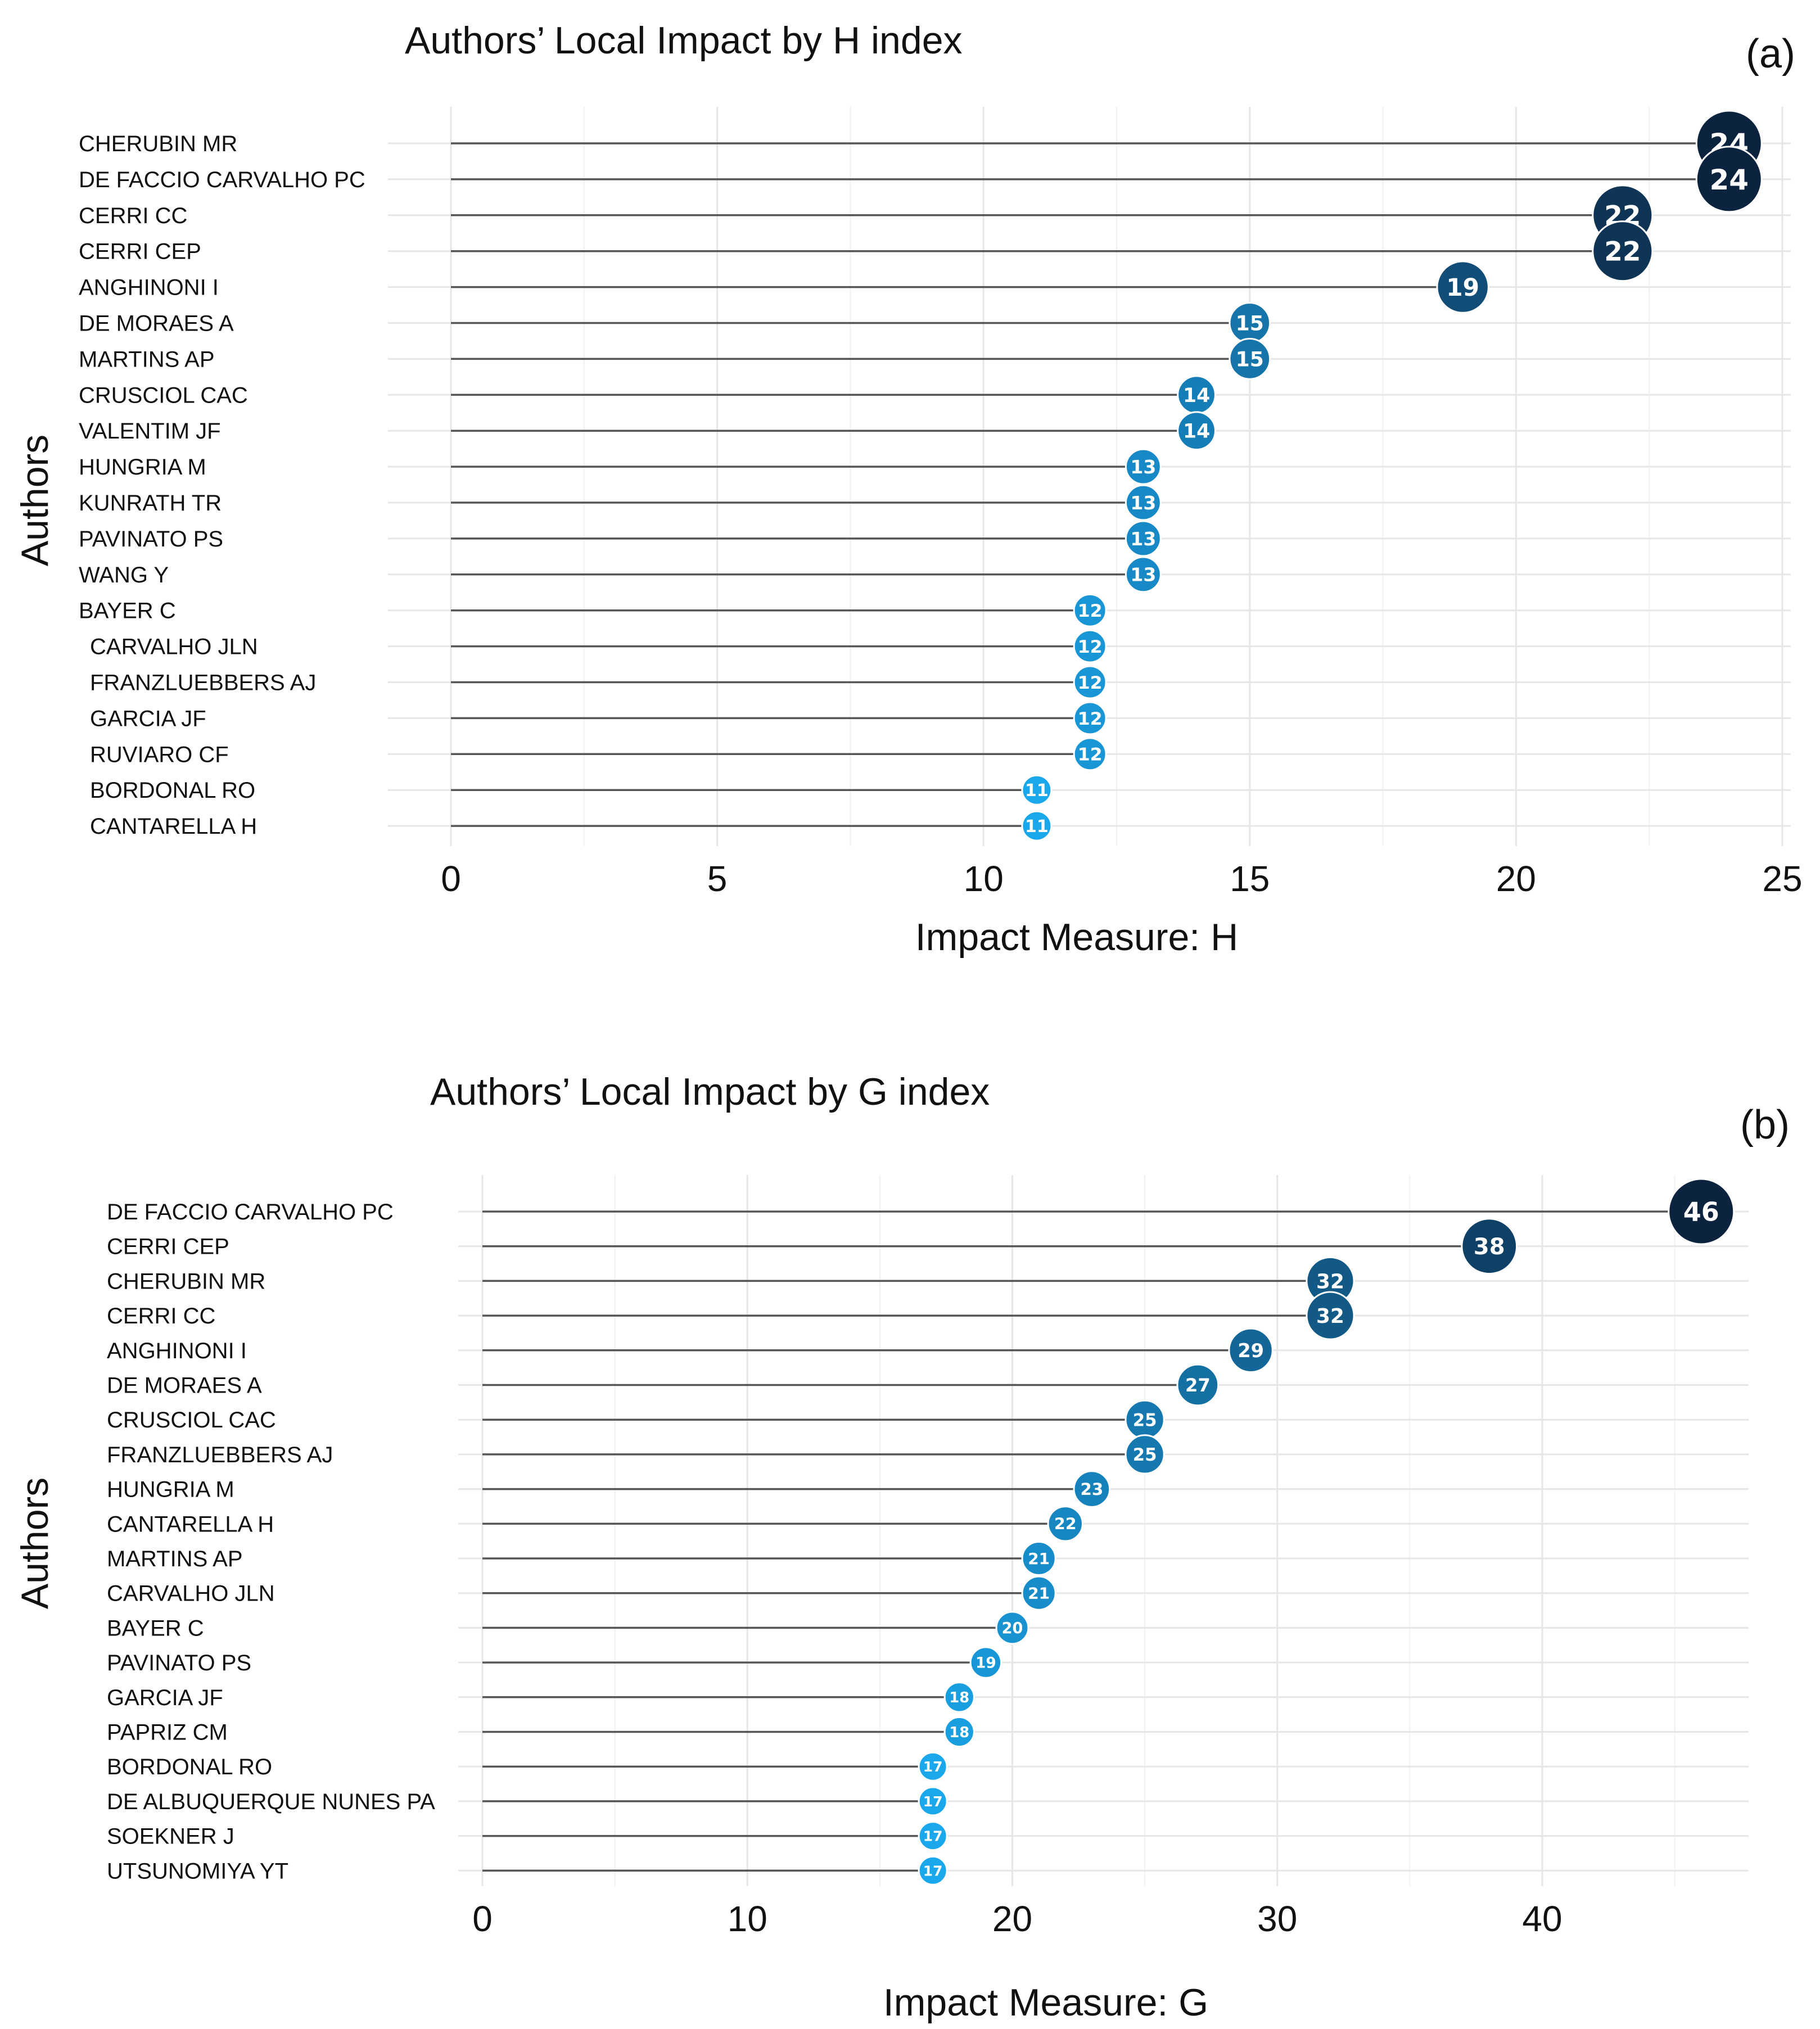  Describe the element at coordinates (189, 1767) in the screenshot. I see `category-label: BORDONAL RO` at that location.